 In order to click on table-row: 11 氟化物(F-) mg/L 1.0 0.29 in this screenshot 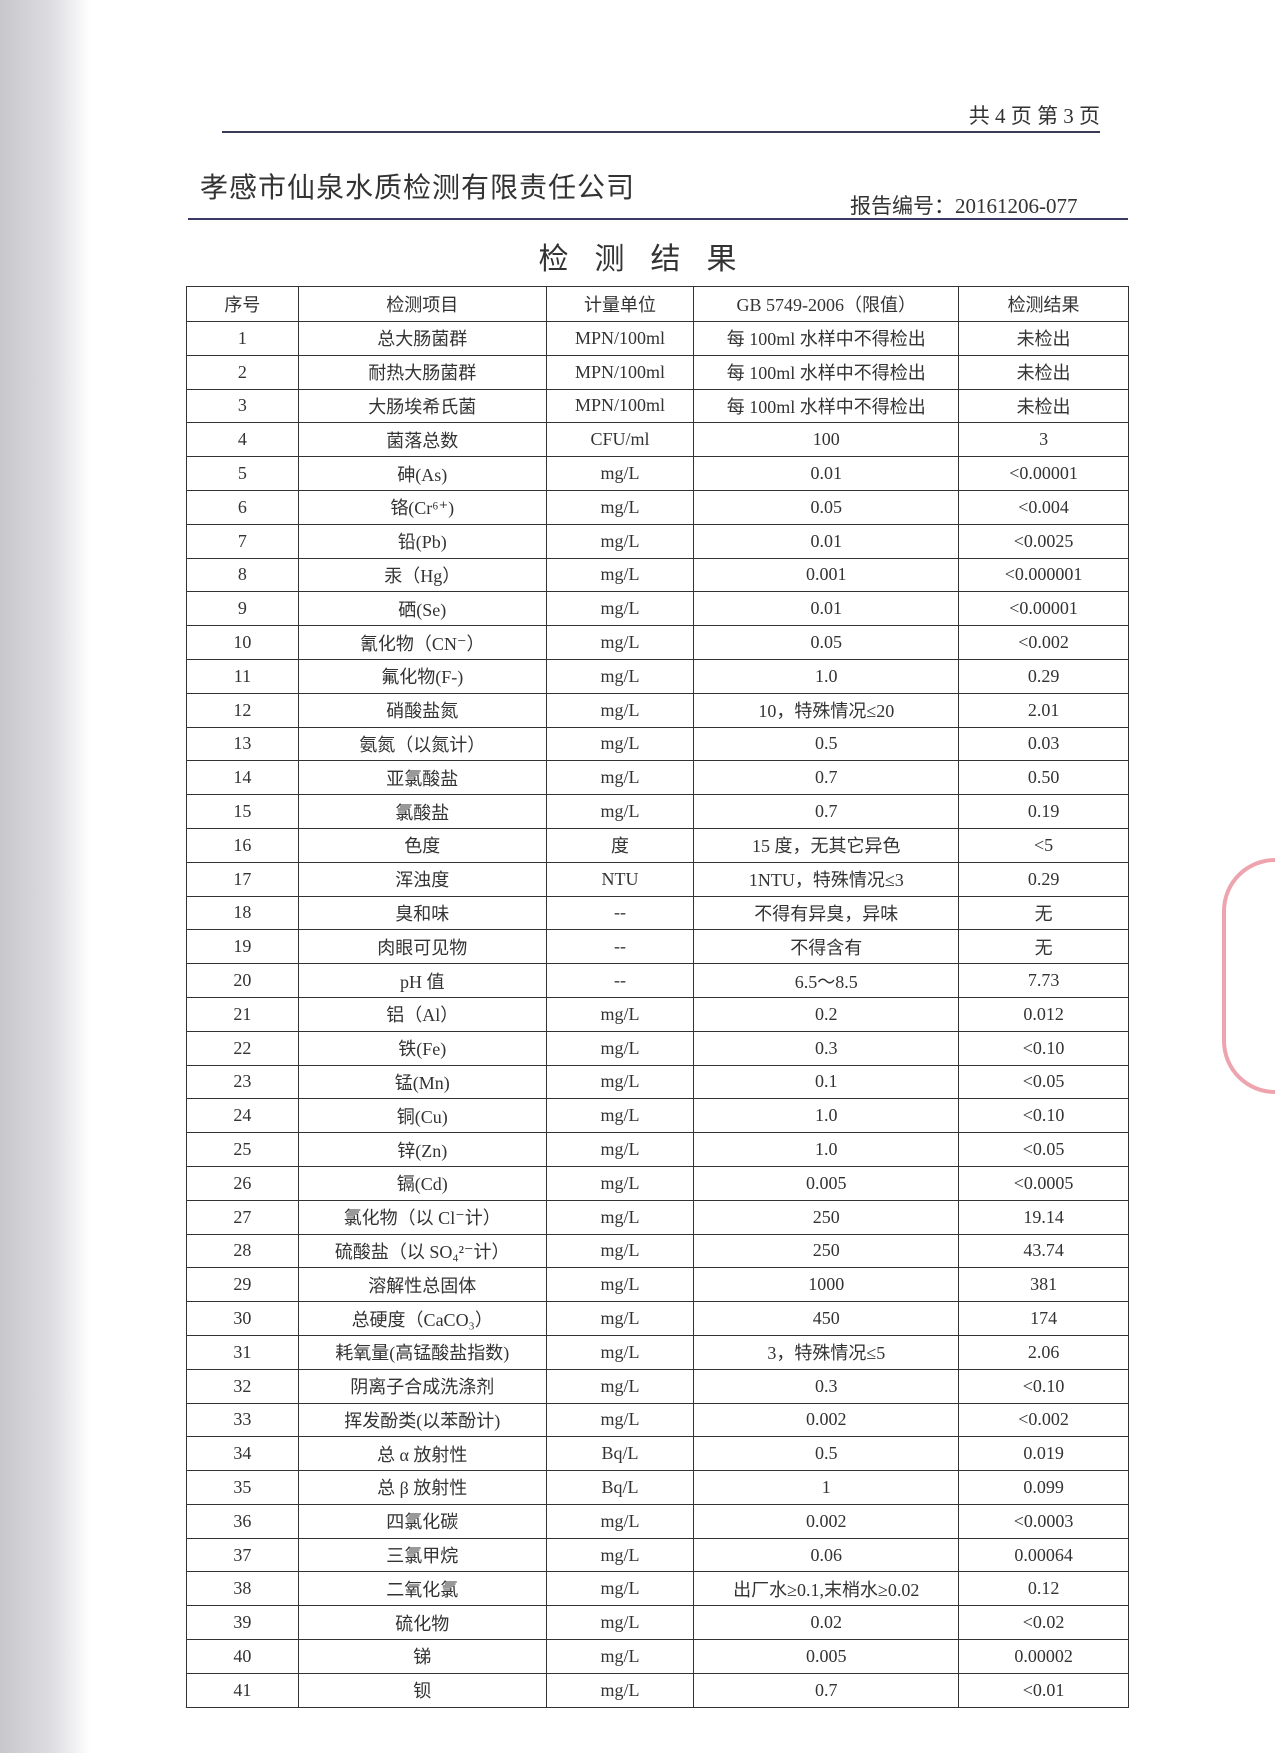, I will do `click(657, 676)`.